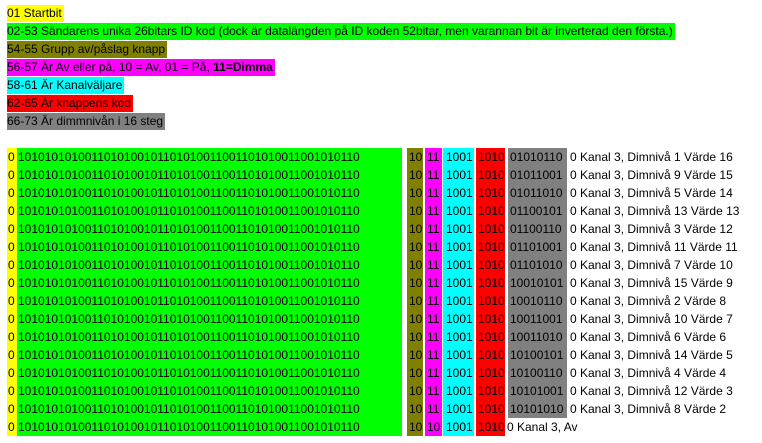 The image size is (762, 443). I want to click on description: 0 Kanal 3, Dimnivå 15 Värde 9, so click(651, 283).